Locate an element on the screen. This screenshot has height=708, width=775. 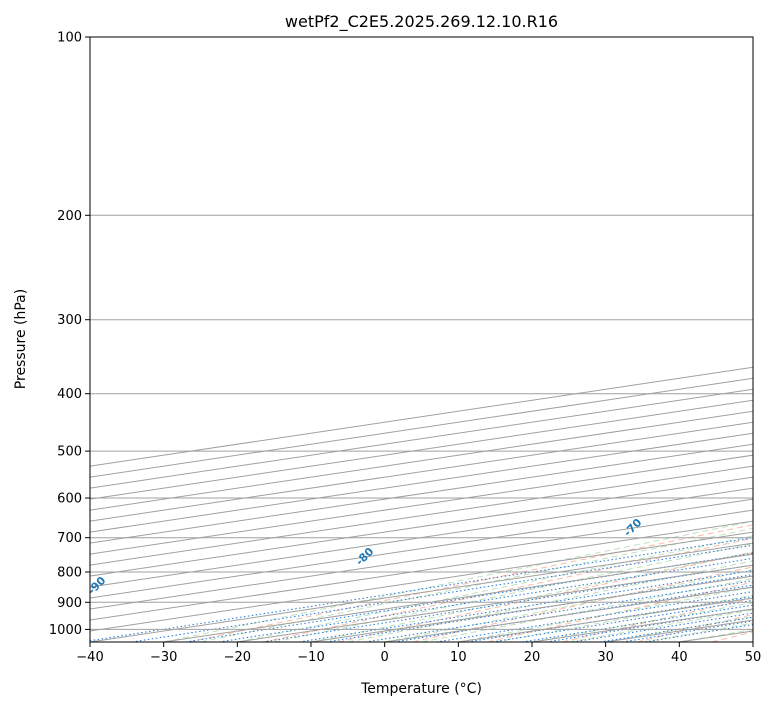
y-tick-label: 100 is located at coordinates (69, 38).